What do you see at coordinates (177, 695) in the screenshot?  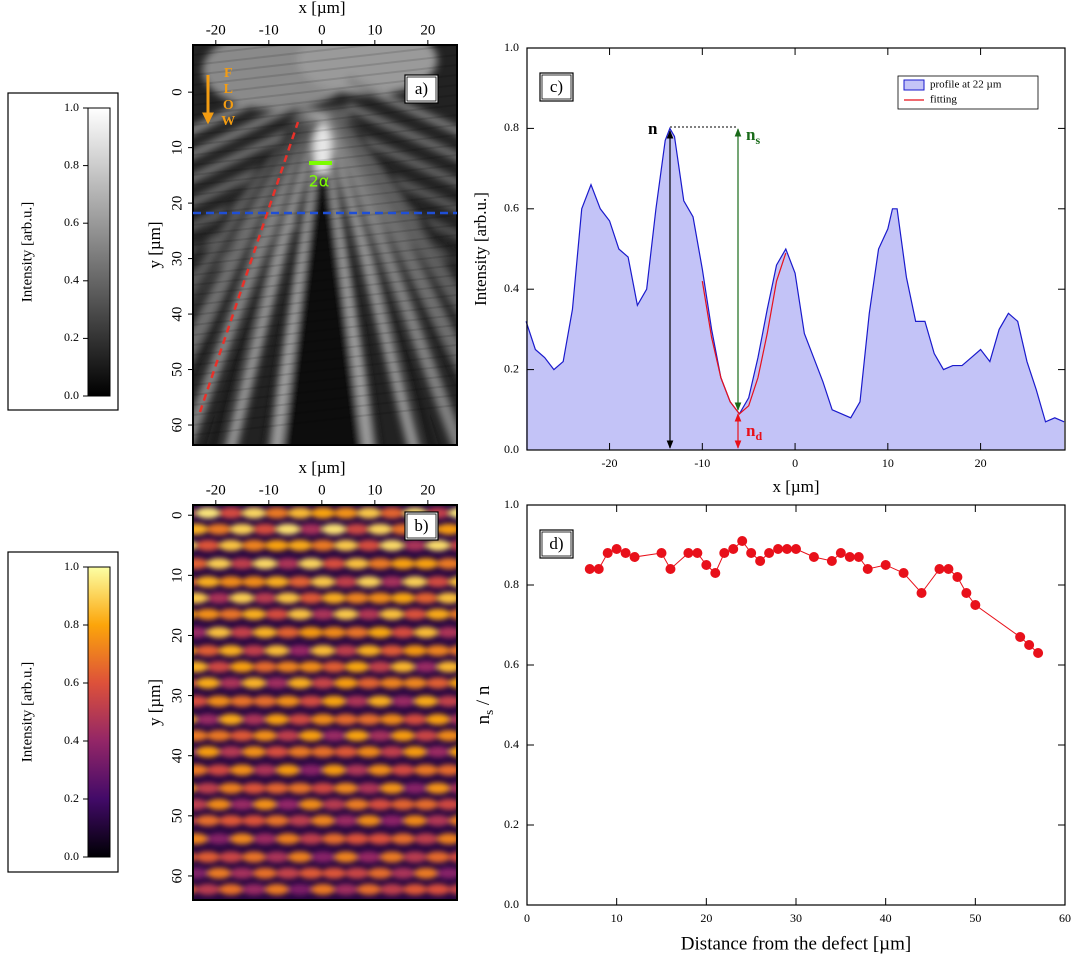 I see `y-tick-label: 30` at bounding box center [177, 695].